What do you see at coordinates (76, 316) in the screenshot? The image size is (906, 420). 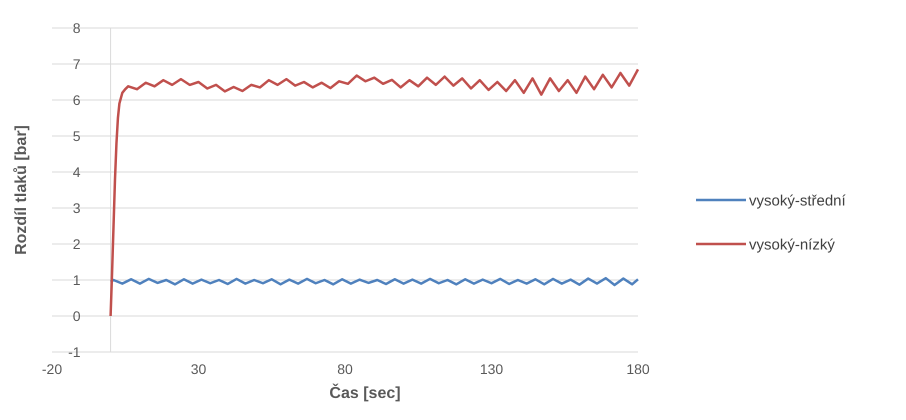 I see `y-tick-label: 0` at bounding box center [76, 316].